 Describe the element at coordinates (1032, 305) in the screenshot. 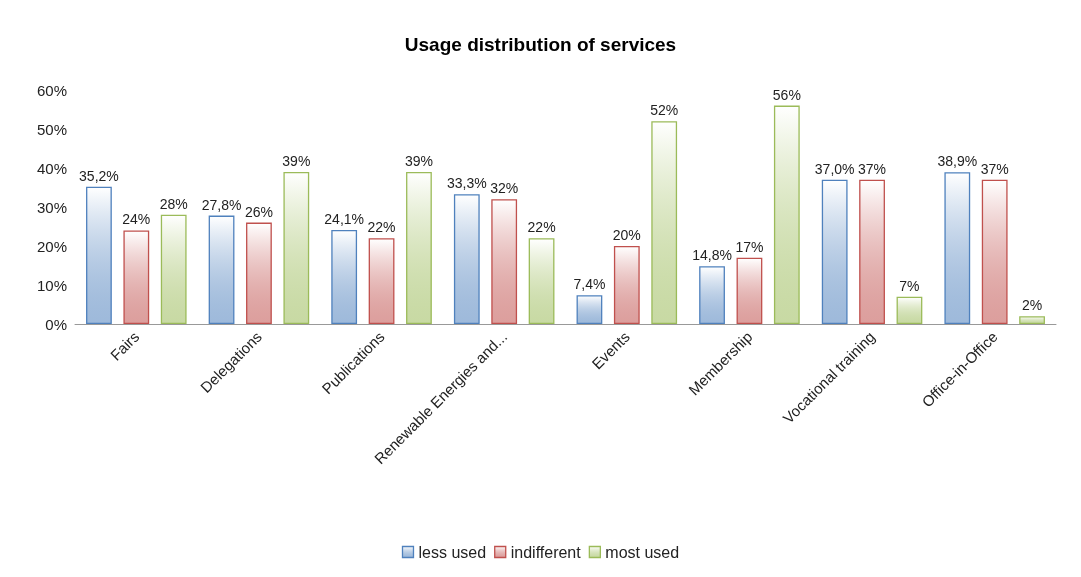

I see `data-label: 2%` at that location.